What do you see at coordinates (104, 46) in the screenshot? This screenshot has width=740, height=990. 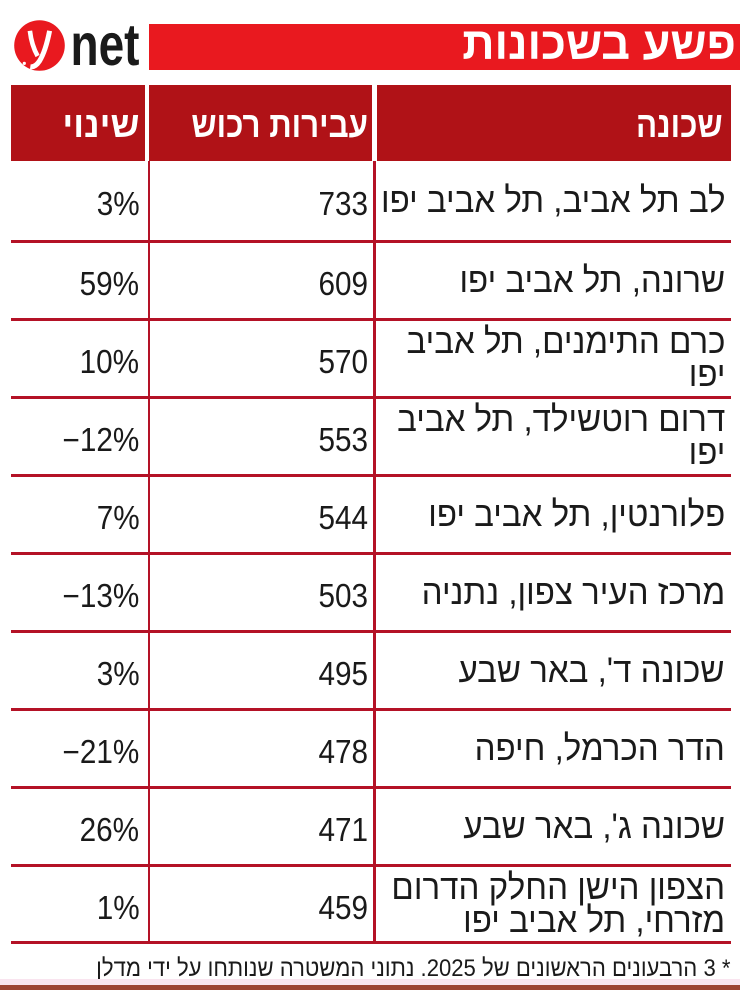 I see `svg-text: net` at bounding box center [104, 46].